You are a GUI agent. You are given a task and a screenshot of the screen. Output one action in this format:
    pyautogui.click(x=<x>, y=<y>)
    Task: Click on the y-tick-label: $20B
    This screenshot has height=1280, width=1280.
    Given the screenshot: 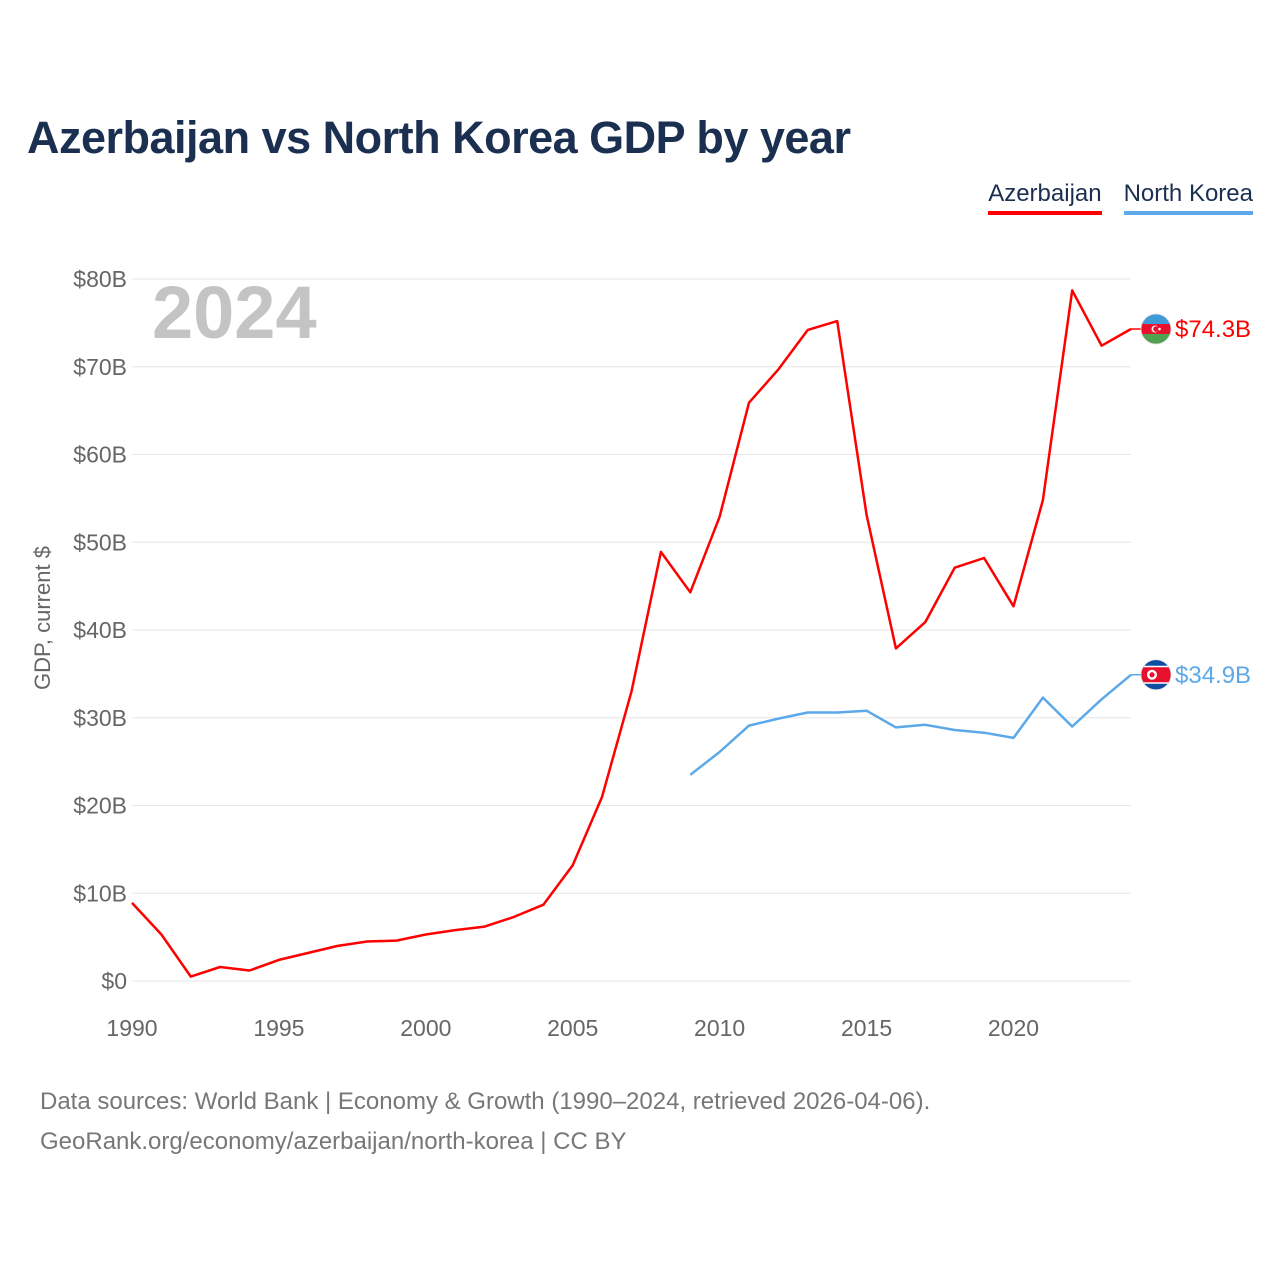 What is the action you would take?
    pyautogui.click(x=100, y=806)
    